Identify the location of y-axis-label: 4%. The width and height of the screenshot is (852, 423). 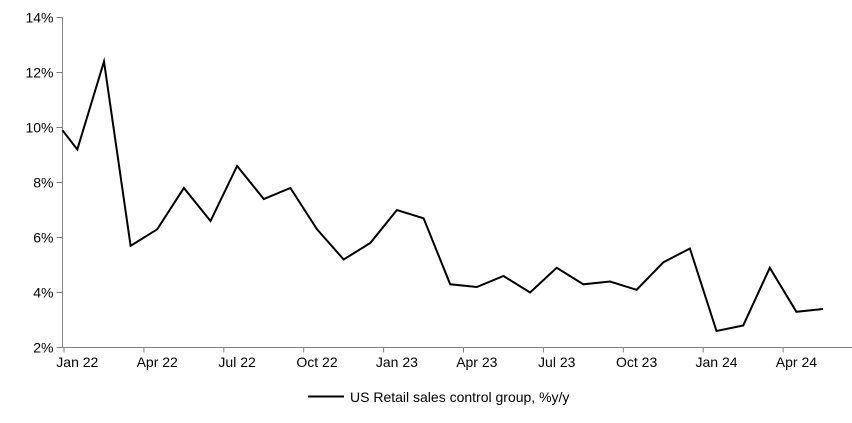
(43, 293).